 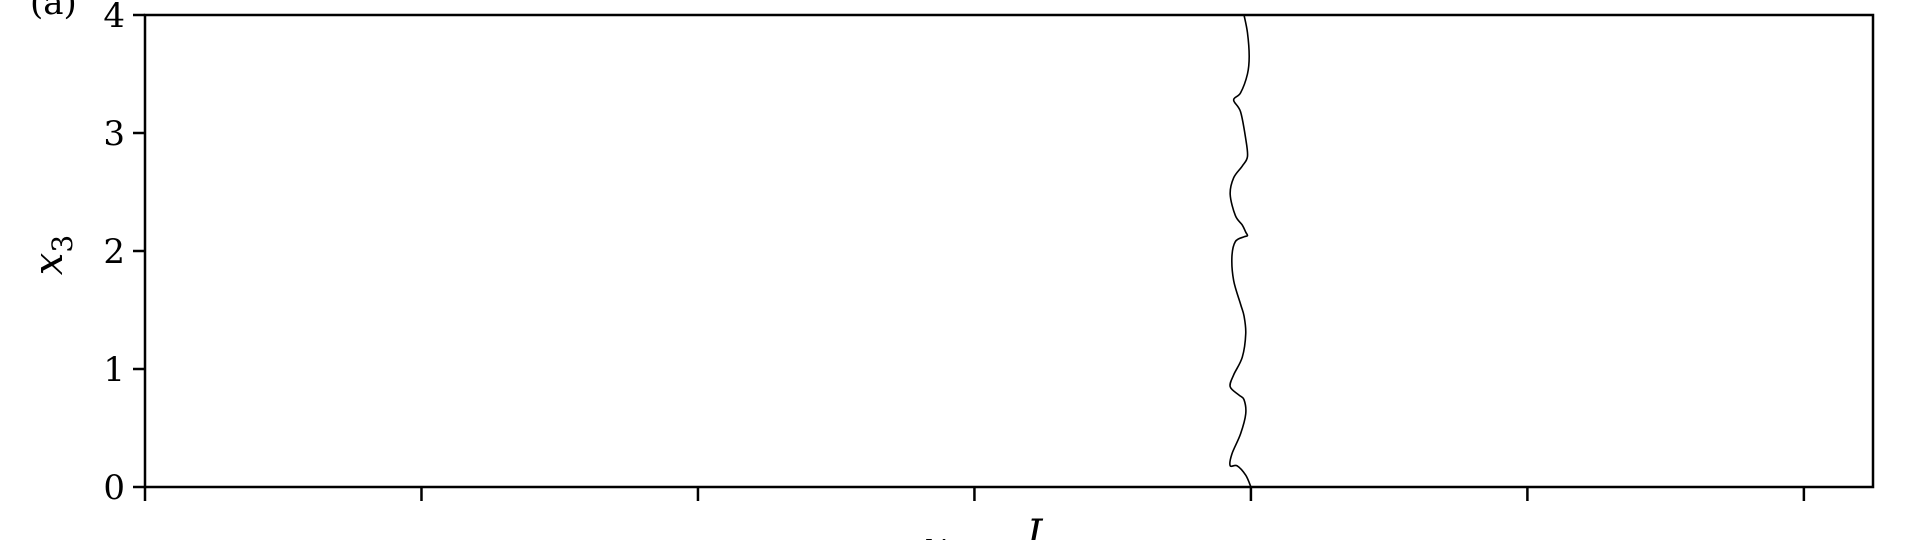 What do you see at coordinates (935, 532) in the screenshot?
I see `x-axis-label: x` at bounding box center [935, 532].